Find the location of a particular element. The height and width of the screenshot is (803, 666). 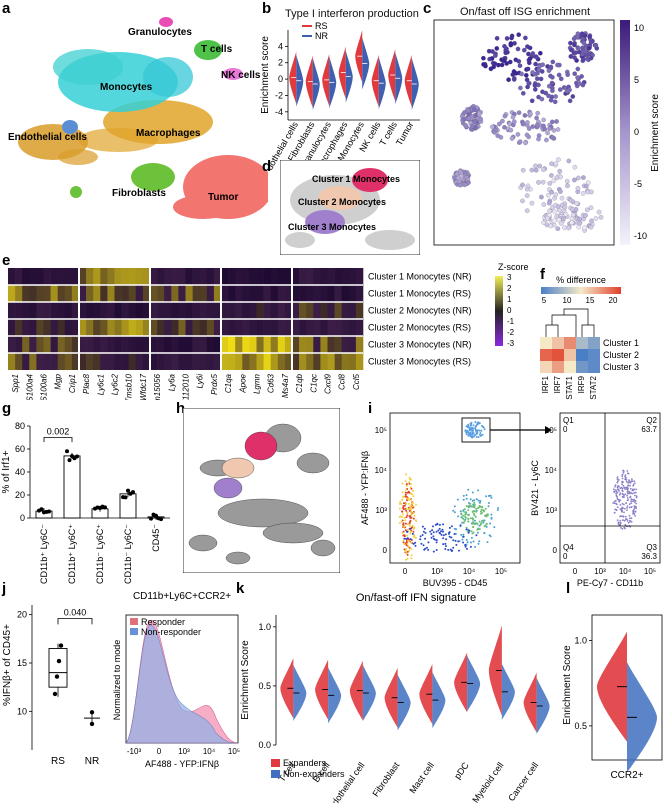

i-q2-value: 63.7 is located at coordinates (649, 429).